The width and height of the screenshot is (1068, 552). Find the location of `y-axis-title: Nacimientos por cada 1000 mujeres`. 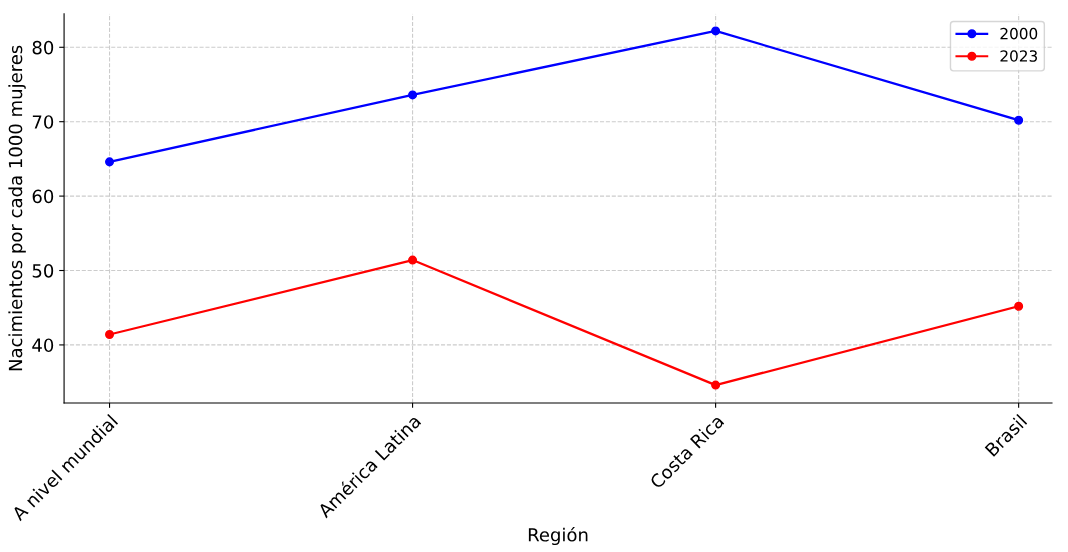

y-axis-title: Nacimientos por cada 1000 mujeres is located at coordinates (17, 208).